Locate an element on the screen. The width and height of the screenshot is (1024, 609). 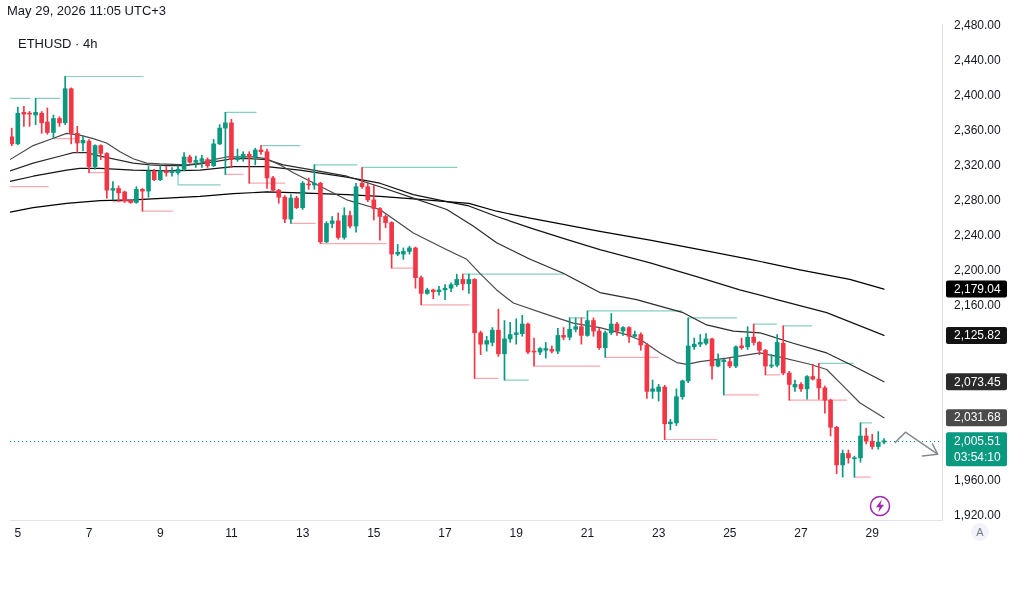
text: 2,031.68 is located at coordinates (978, 417).